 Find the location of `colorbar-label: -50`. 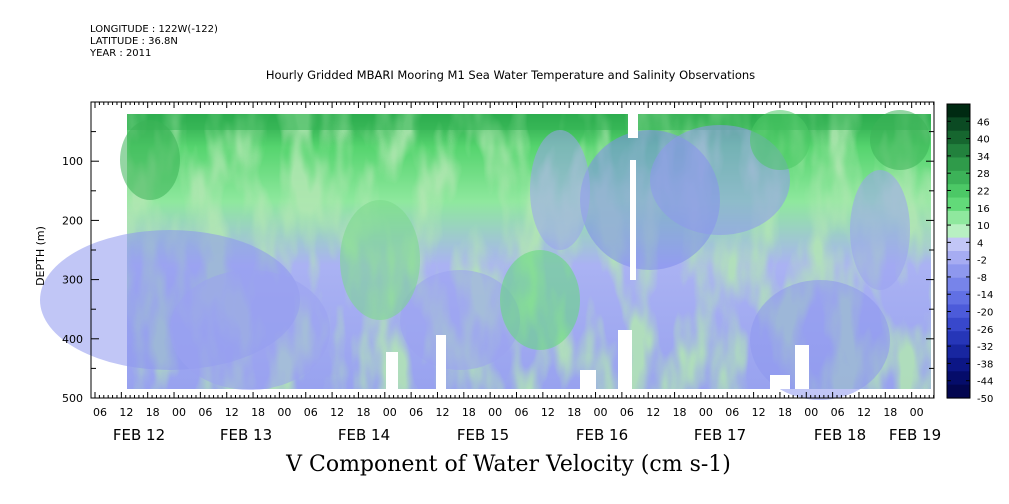

colorbar-label: -50 is located at coordinates (985, 399).